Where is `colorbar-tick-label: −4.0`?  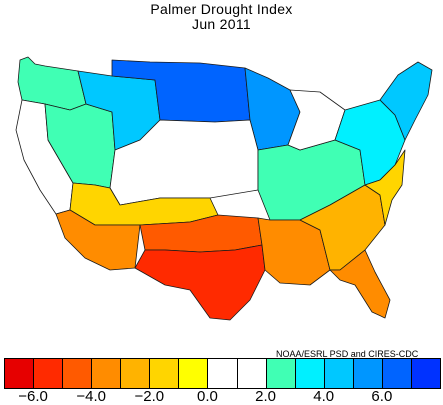 colorbar-tick-label: −4.0 is located at coordinates (91, 396).